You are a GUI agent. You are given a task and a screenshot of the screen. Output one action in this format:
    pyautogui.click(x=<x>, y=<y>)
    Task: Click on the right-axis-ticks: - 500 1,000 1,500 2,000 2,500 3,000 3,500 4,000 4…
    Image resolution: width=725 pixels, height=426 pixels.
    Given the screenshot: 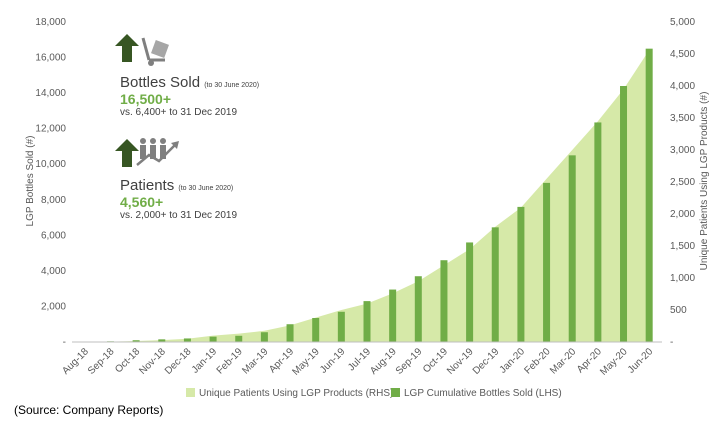 What is the action you would take?
    pyautogui.click(x=682, y=182)
    